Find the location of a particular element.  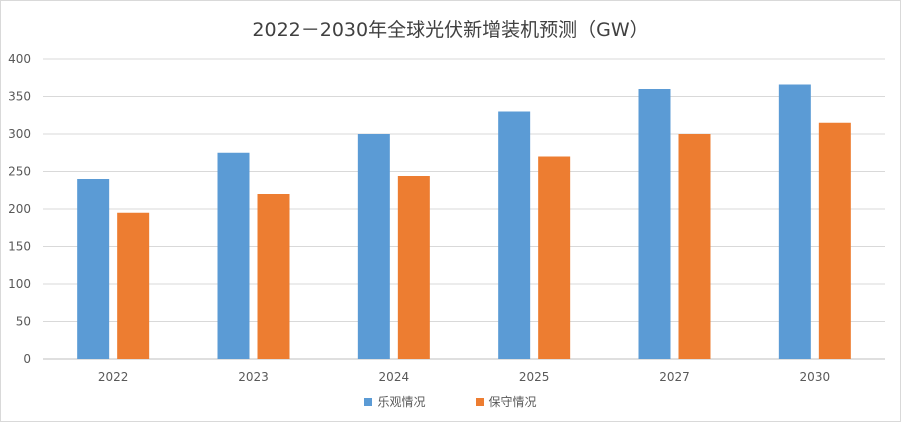

y-tick-label: 50 is located at coordinates (23, 322).